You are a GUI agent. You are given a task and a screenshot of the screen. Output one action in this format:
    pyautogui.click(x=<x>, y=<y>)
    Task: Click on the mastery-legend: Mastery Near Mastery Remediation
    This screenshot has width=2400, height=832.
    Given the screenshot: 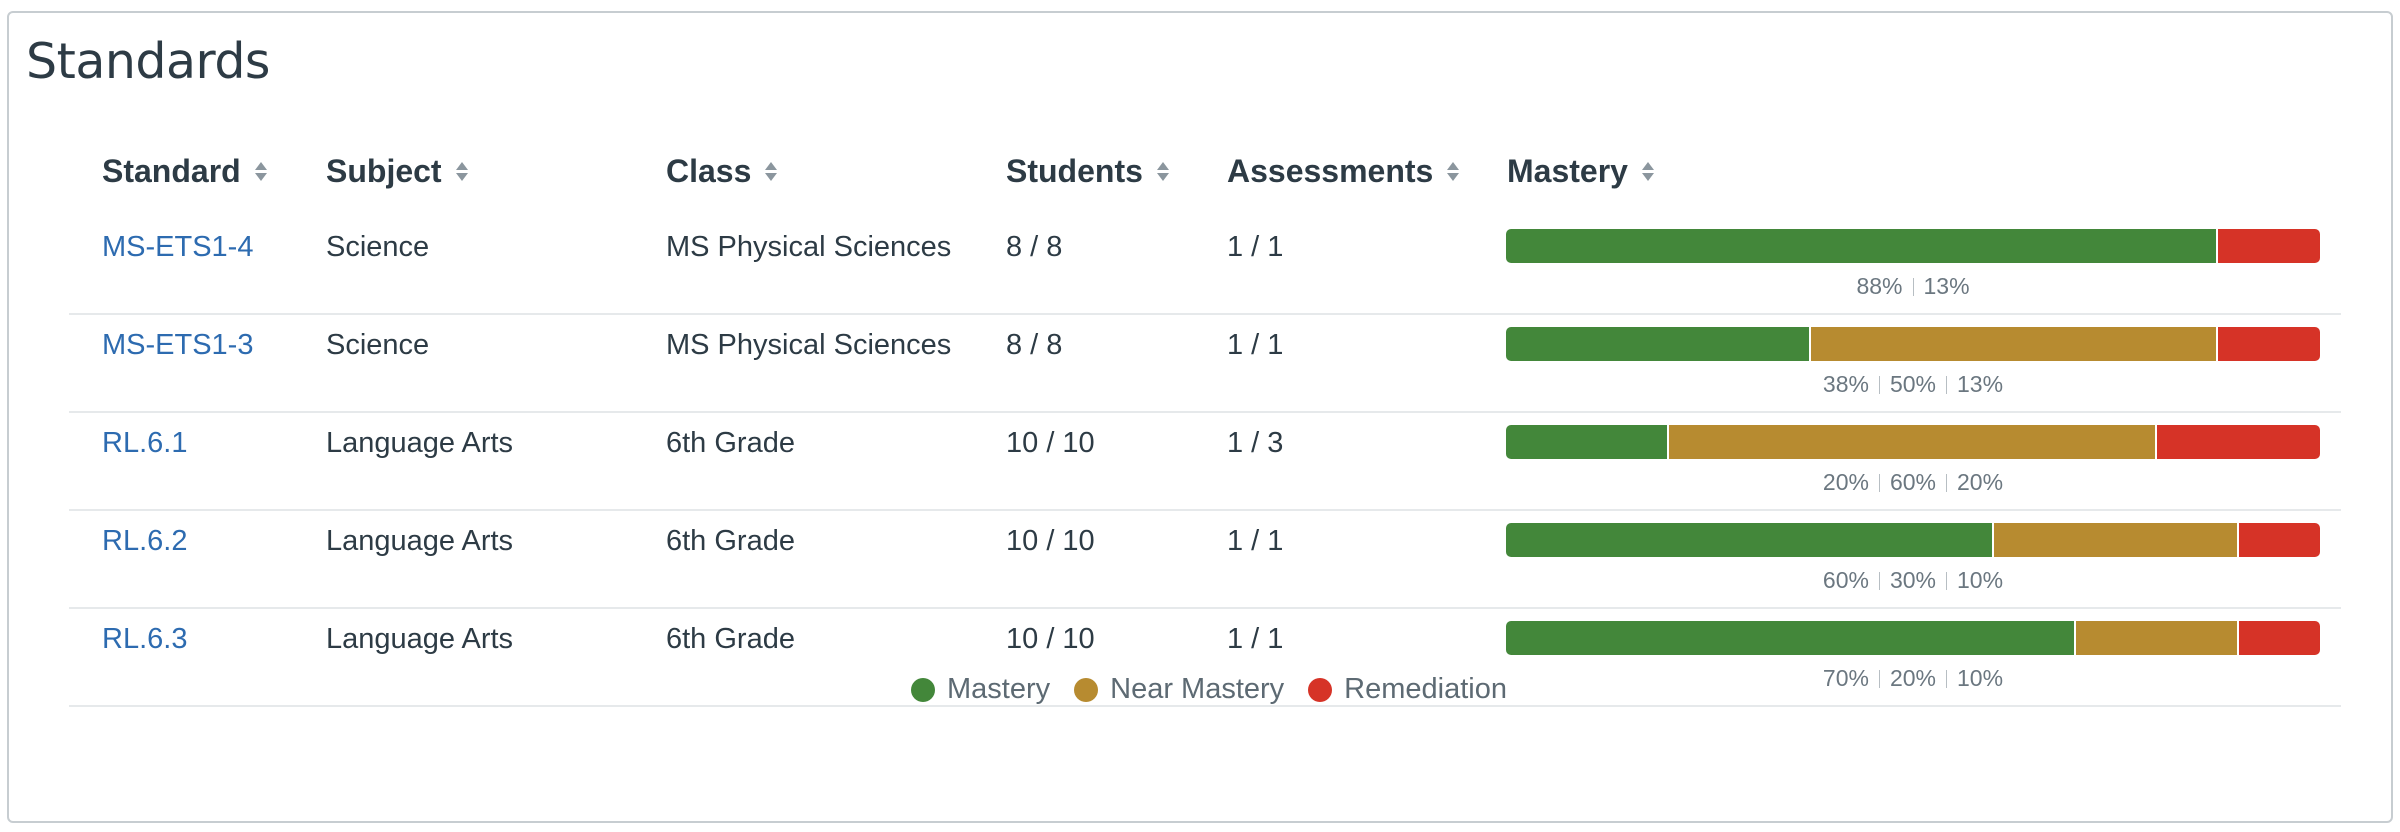 What is the action you would take?
    pyautogui.click(x=1204, y=689)
    